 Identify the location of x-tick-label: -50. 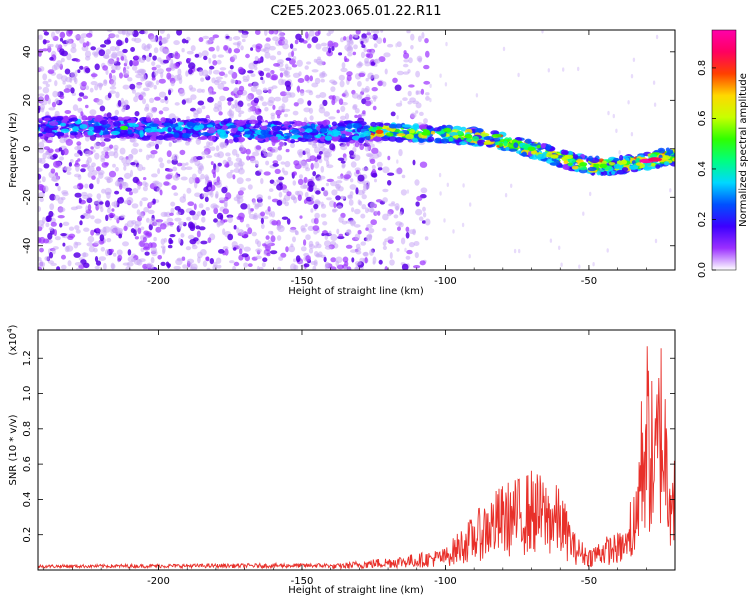
(589, 581).